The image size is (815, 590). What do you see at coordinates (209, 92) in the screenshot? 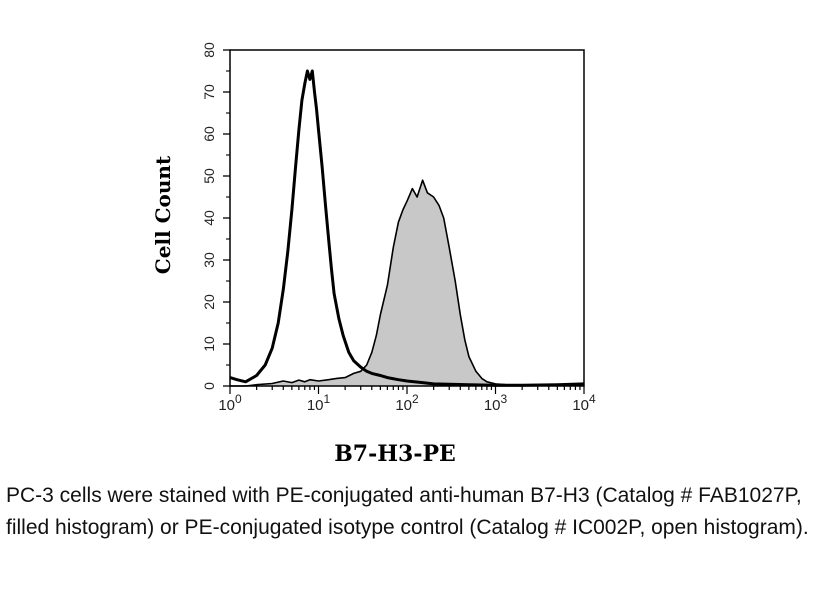
I see `y-tick-label: 70` at bounding box center [209, 92].